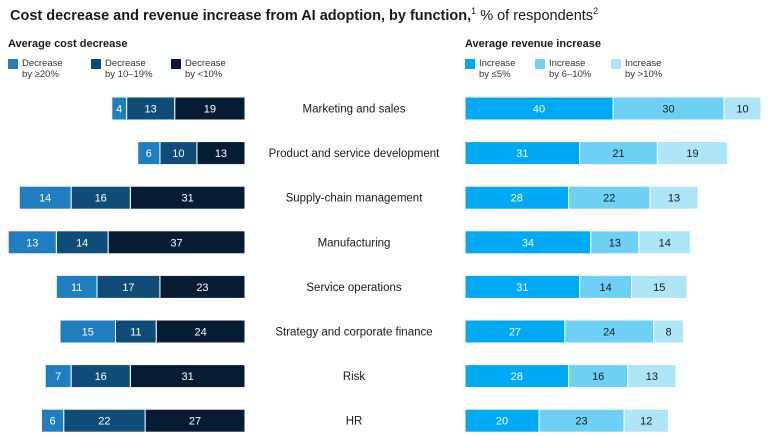  Describe the element at coordinates (539, 110) in the screenshot. I see `revenue-bar-label-marketing-and-sales-s0: 40` at that location.